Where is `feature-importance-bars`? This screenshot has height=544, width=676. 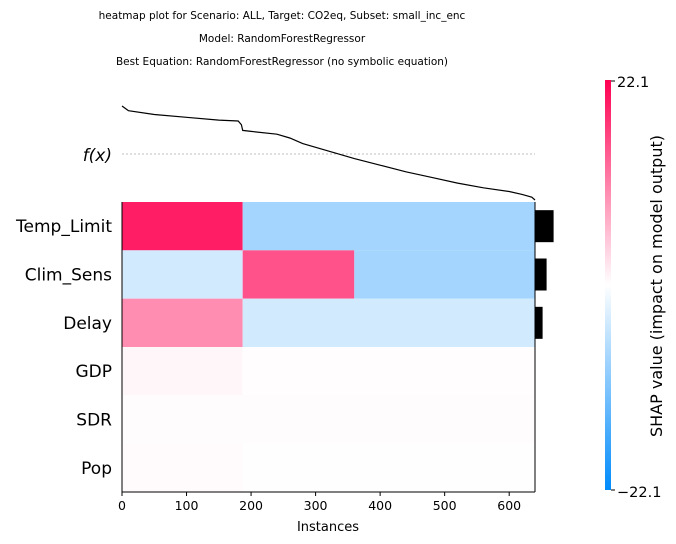 feature-importance-bars is located at coordinates (544, 274).